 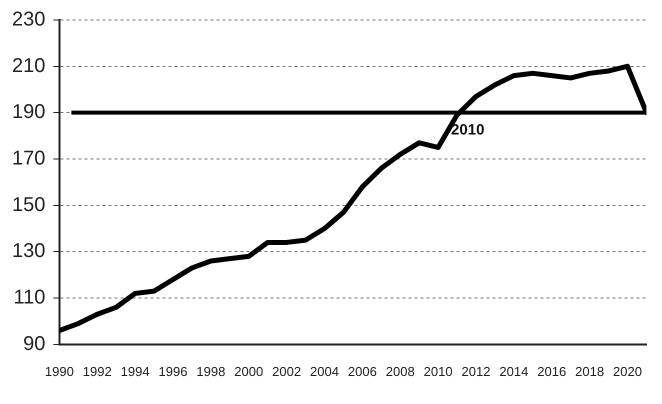 What do you see at coordinates (211, 371) in the screenshot?
I see `x-tick-label: 1998` at bounding box center [211, 371].